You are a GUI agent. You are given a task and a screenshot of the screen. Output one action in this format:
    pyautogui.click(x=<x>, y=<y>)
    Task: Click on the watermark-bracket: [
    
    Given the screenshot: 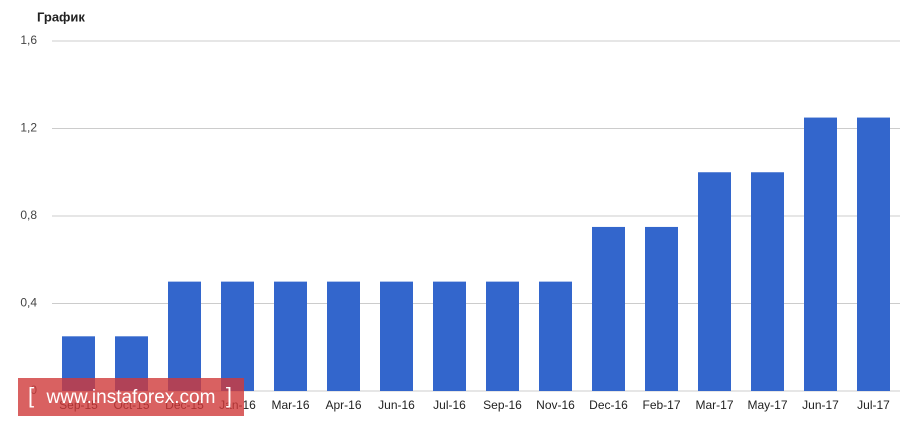 What is the action you would take?
    pyautogui.click(x=31, y=395)
    